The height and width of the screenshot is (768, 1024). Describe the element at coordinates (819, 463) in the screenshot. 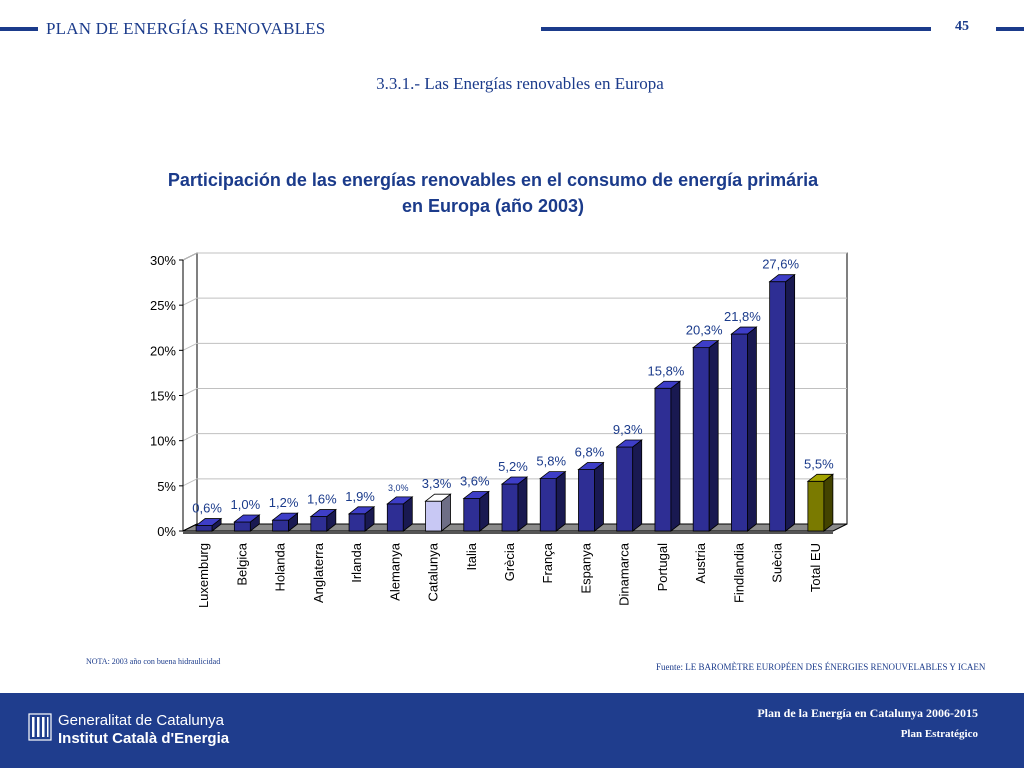

I see `data-label: 5,5%` at that location.